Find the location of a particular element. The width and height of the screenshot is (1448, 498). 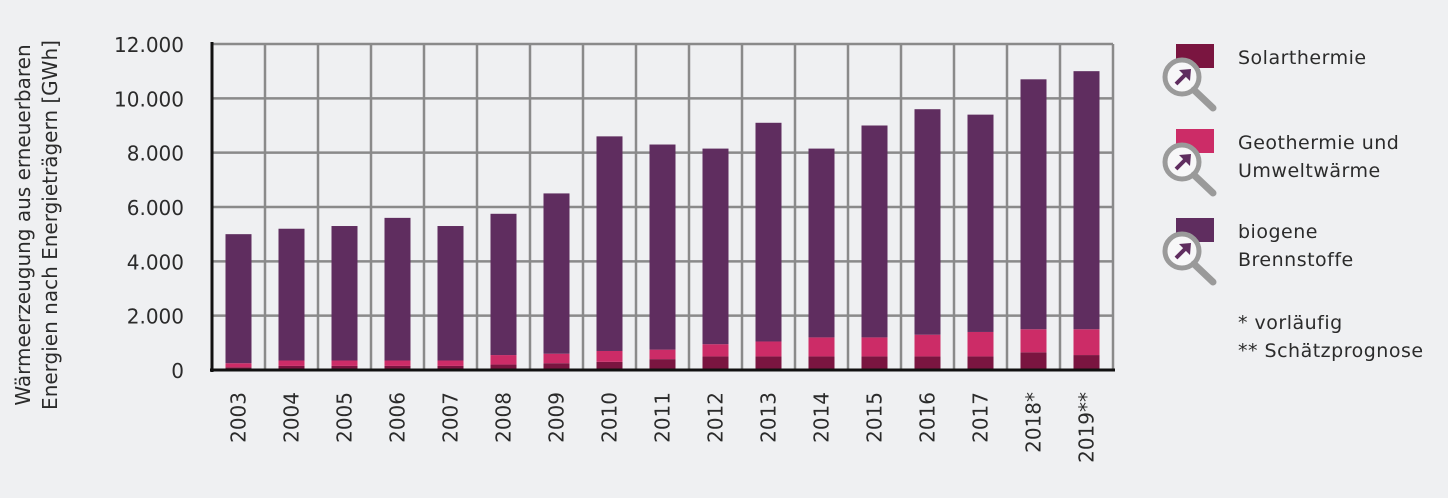

legend-label-line: Umweltwärme is located at coordinates (1309, 171).